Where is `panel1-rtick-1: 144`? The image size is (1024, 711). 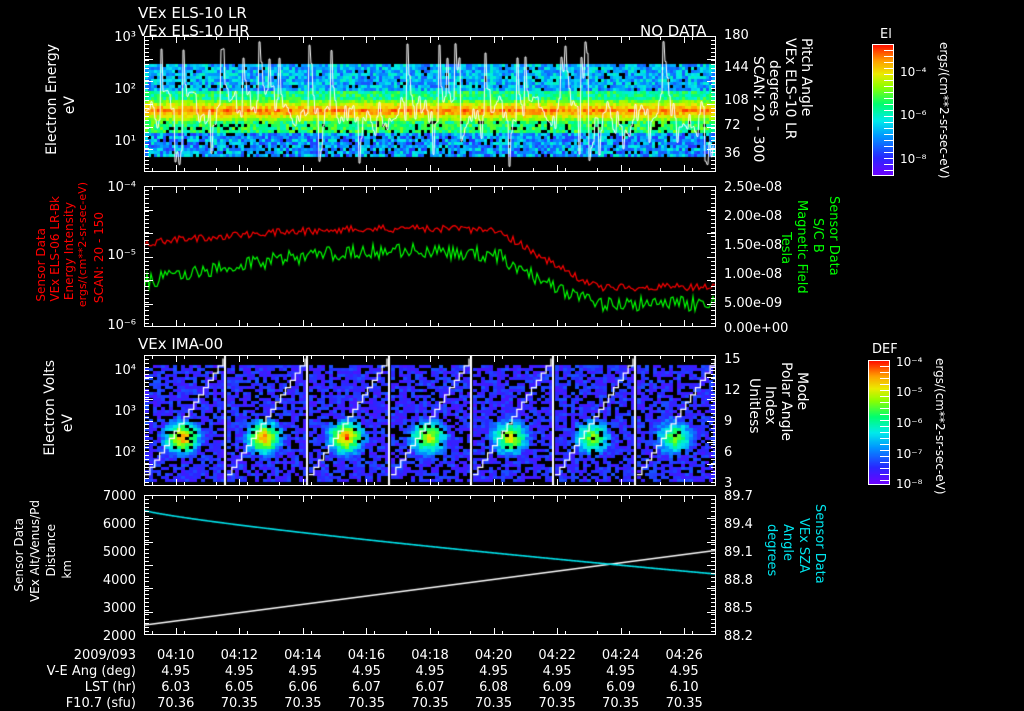
panel1-rtick-1: 144 is located at coordinates (736, 67).